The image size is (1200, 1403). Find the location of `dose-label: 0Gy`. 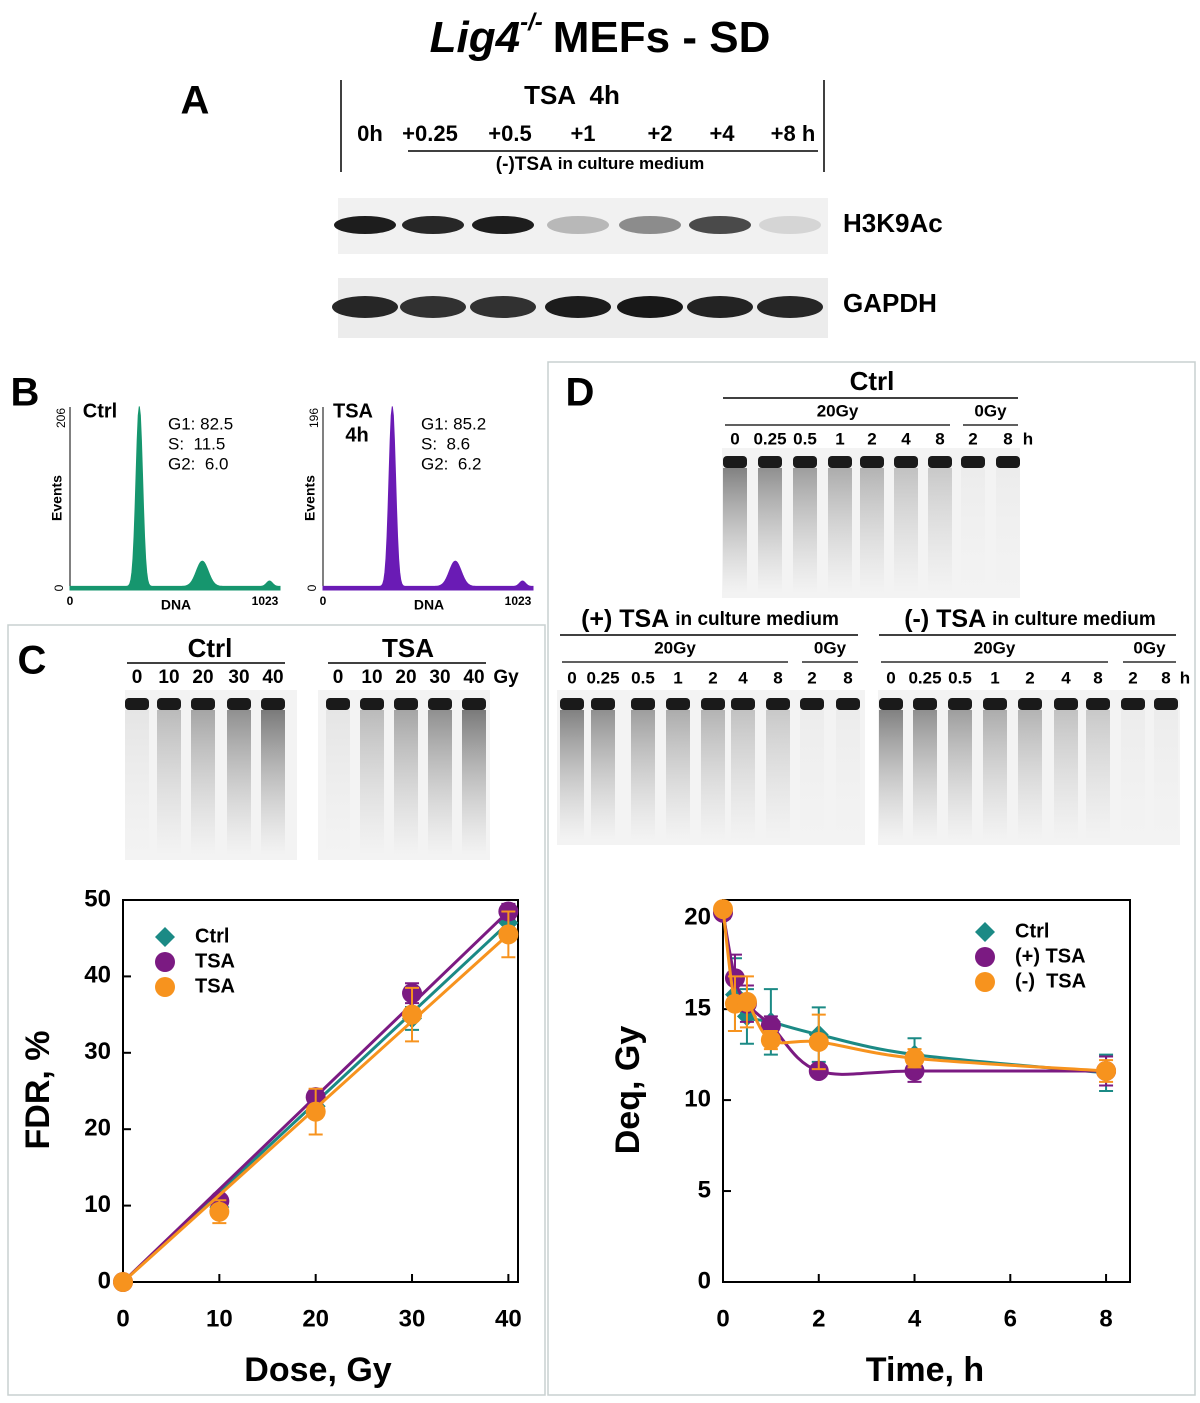

dose-label: 0Gy is located at coordinates (1149, 647).